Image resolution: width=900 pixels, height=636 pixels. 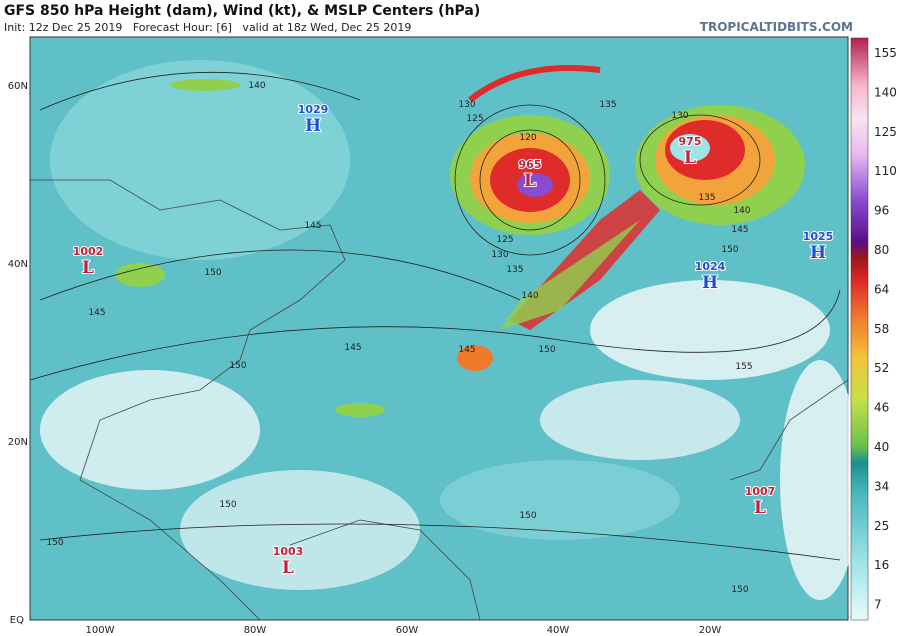 What do you see at coordinates (878, 605) in the screenshot?
I see `colorbar-label: 7` at bounding box center [878, 605].